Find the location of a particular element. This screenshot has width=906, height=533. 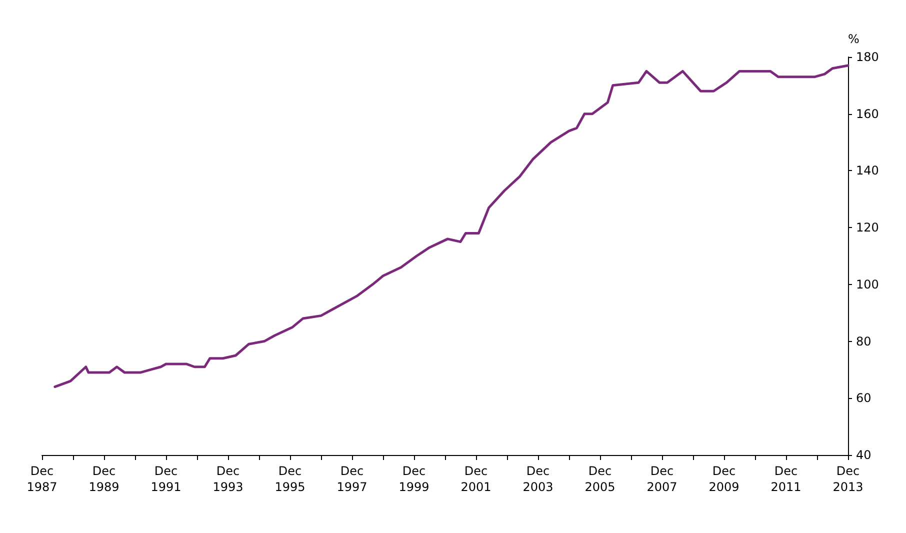

x-tick-label: Dec 2009 is located at coordinates (724, 479).